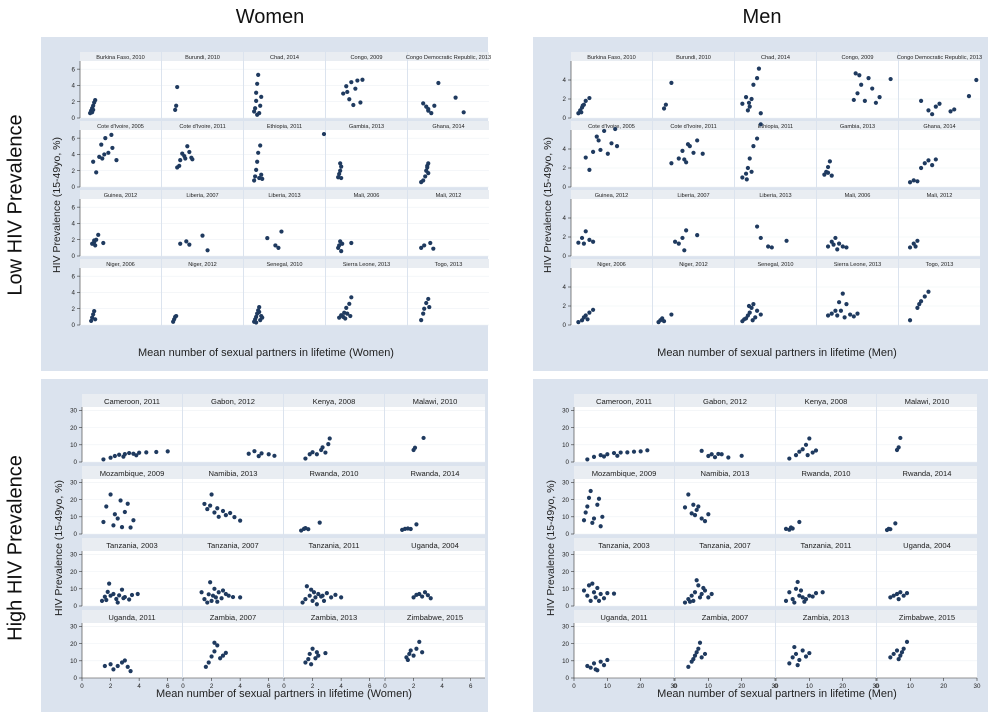  What do you see at coordinates (674, 686) in the screenshot?
I see `x-tick-label: 30` at bounding box center [674, 686].